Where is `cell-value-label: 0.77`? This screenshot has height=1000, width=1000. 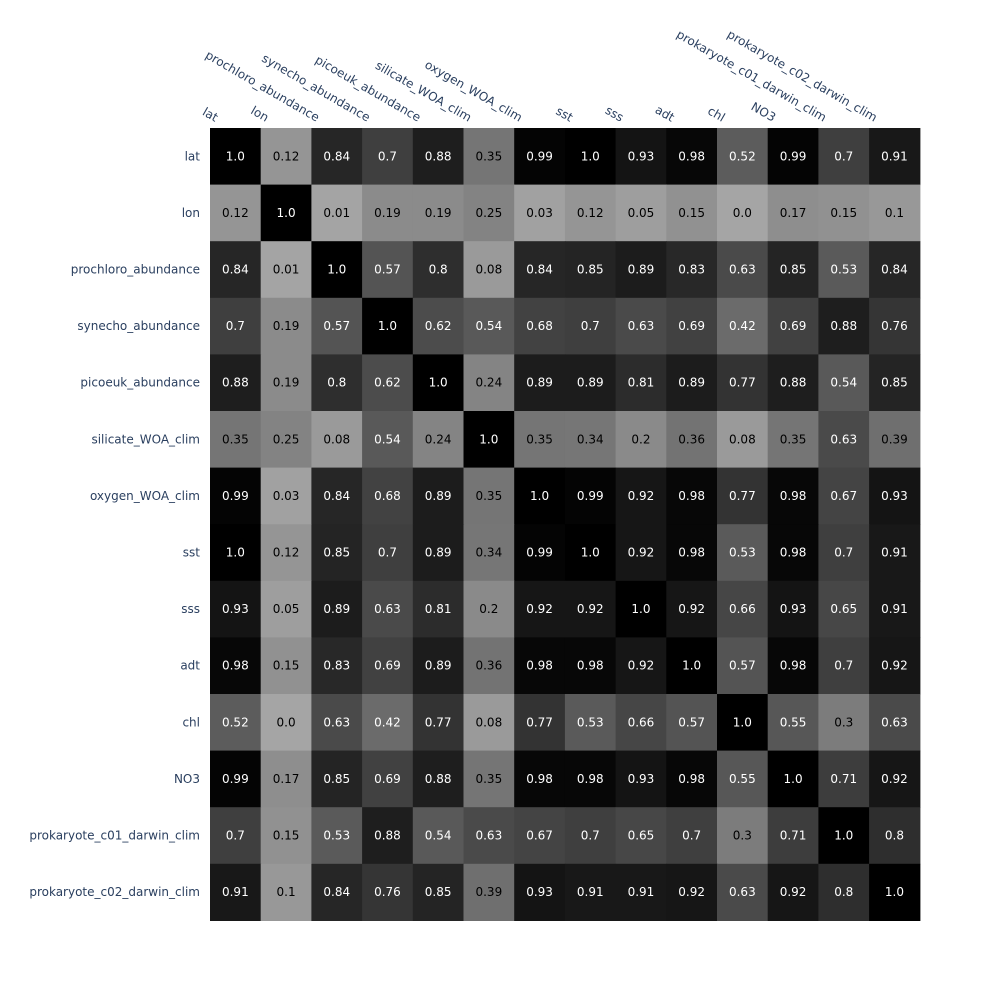
cell-value-label: 0.77 is located at coordinates (742, 496).